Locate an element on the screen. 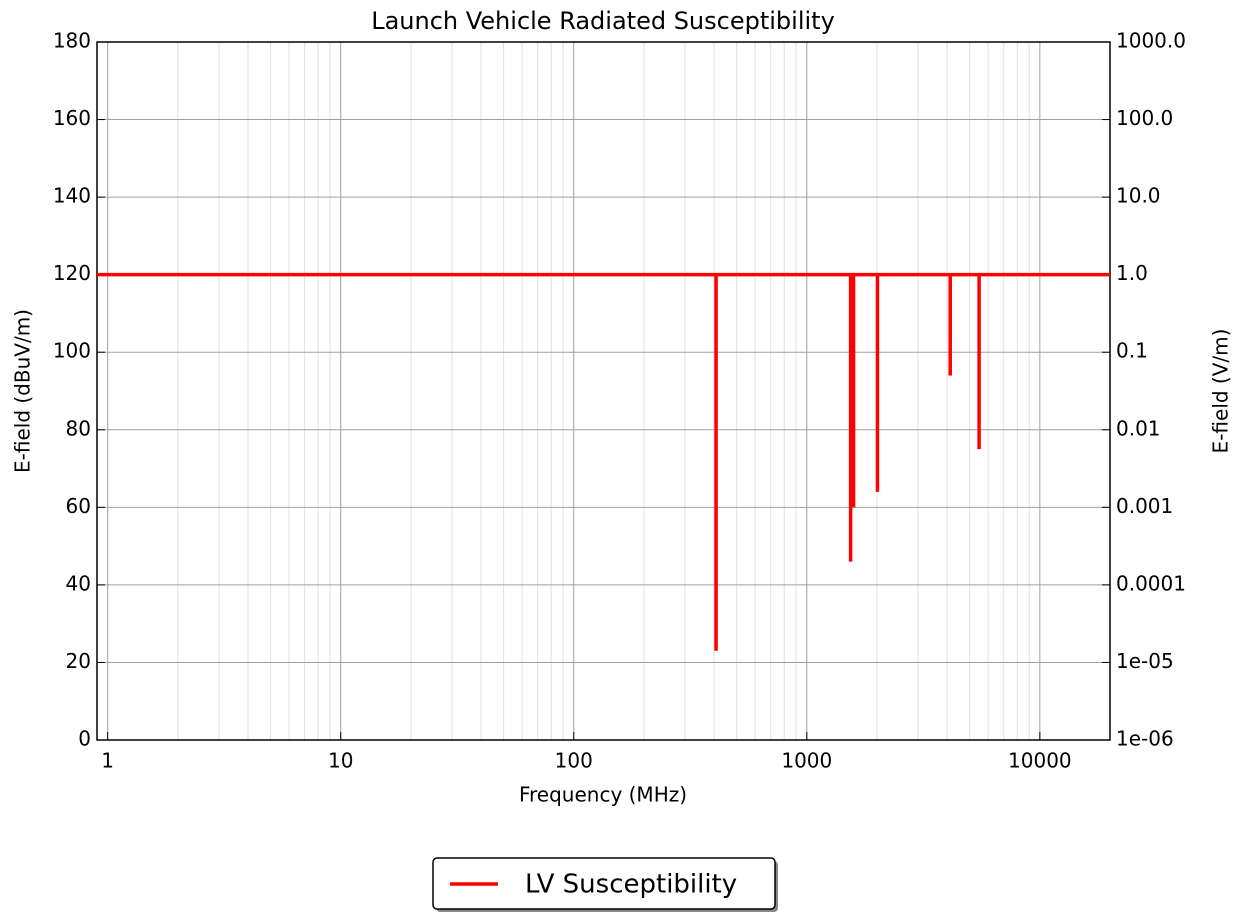  x-tick-label: 100 is located at coordinates (574, 761).